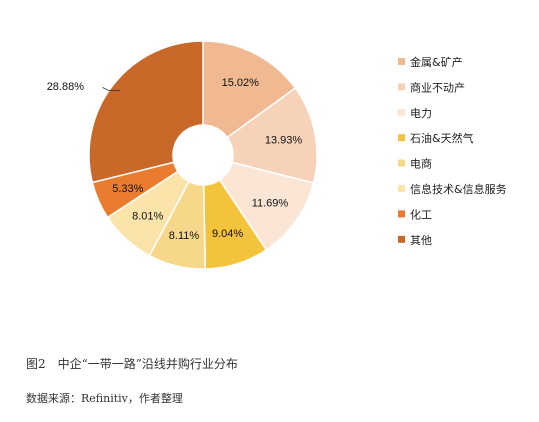 The height and width of the screenshot is (422, 539). I want to click on legend-label-7: 化工, so click(421, 214).